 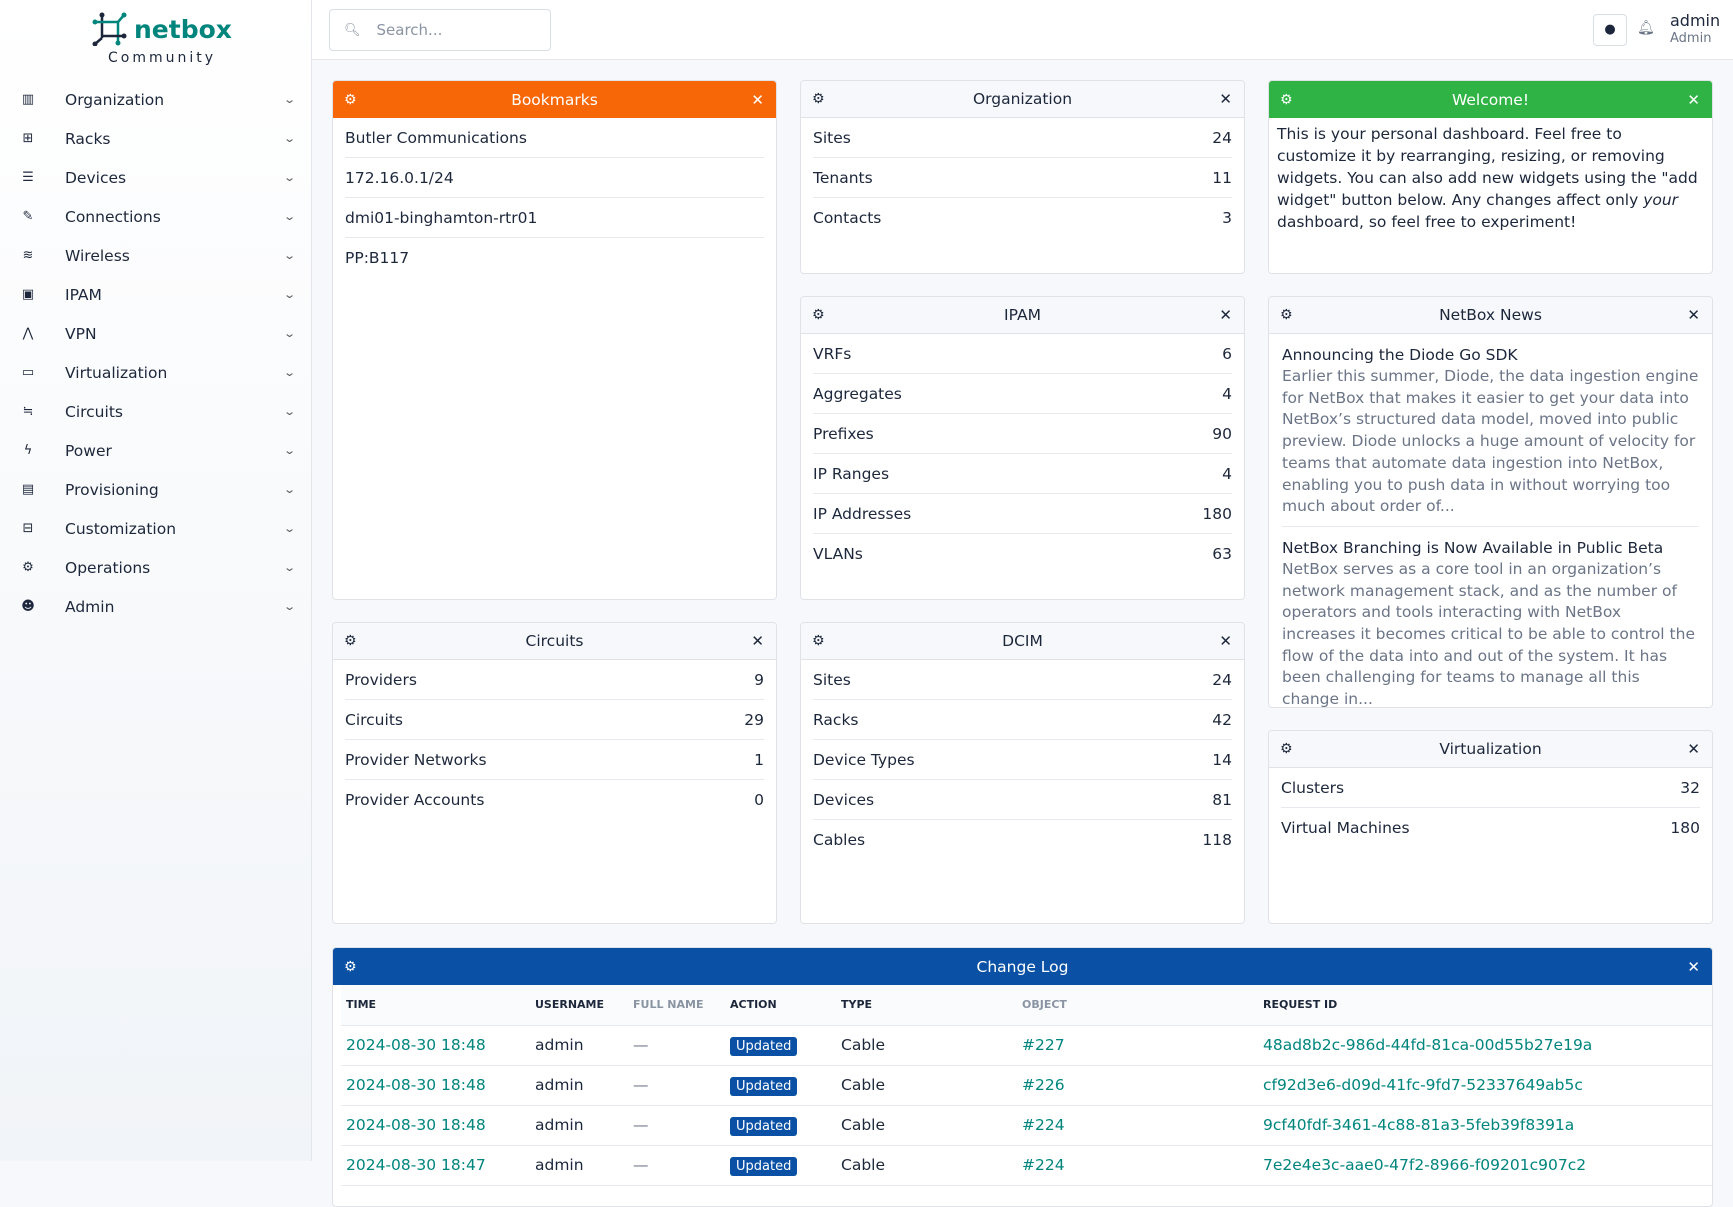 I want to click on widget-header: ⚙ Change Log ✕, so click(x=1022, y=966).